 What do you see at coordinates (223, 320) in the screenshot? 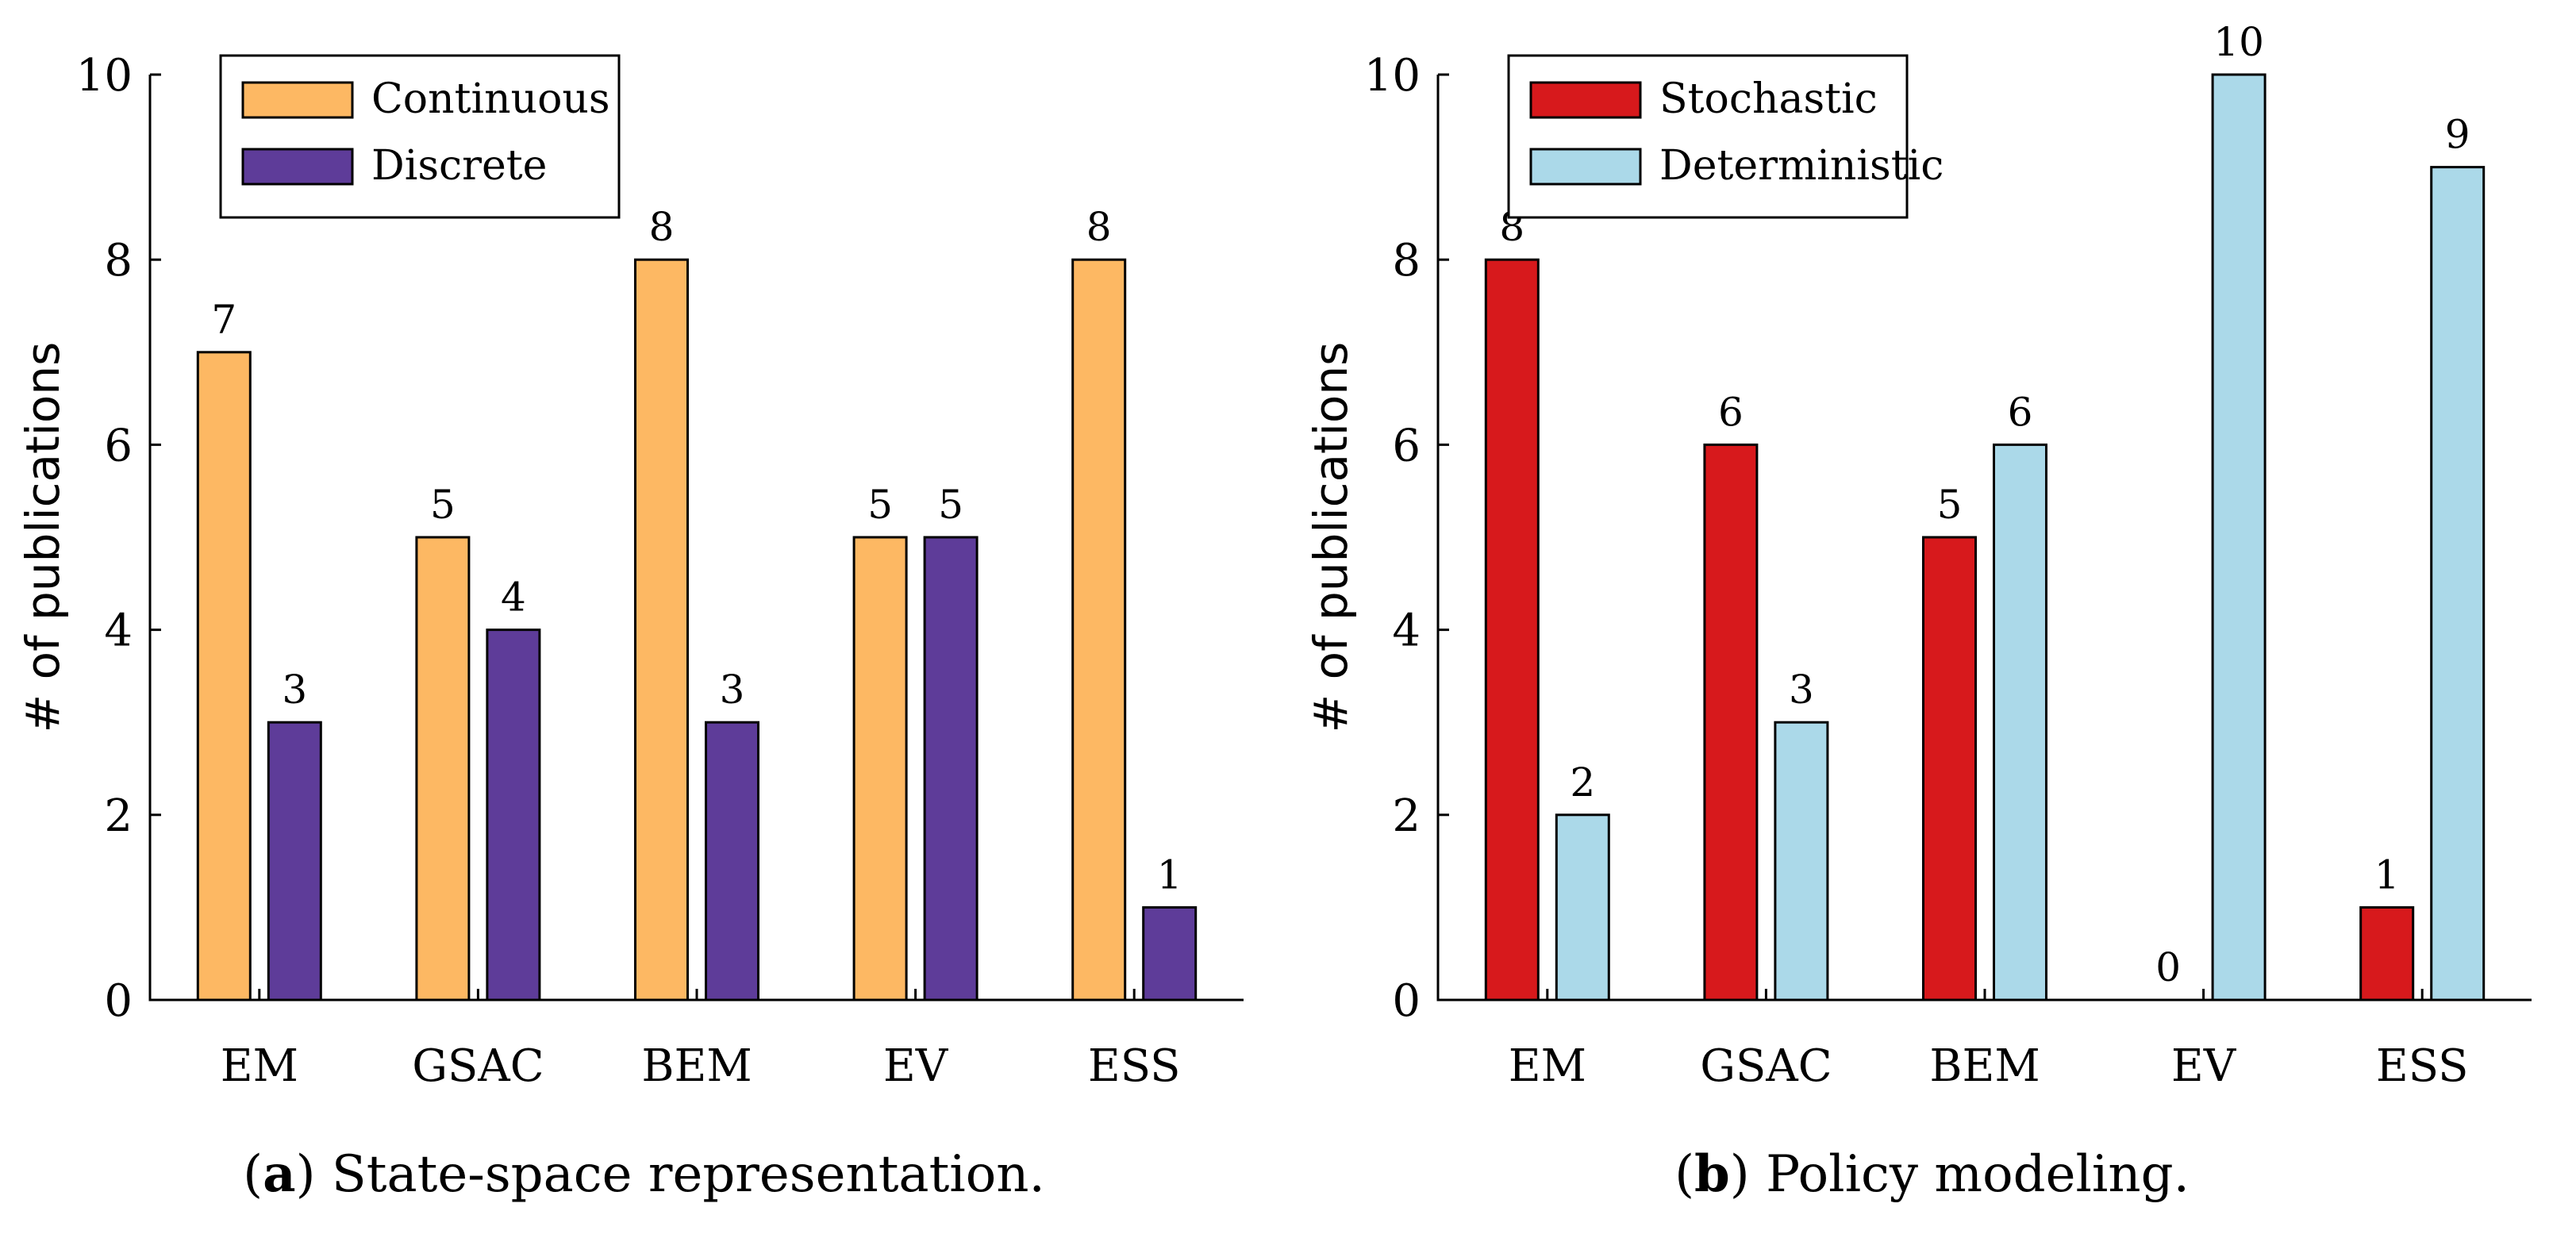
I see `data-label: 7` at bounding box center [223, 320].